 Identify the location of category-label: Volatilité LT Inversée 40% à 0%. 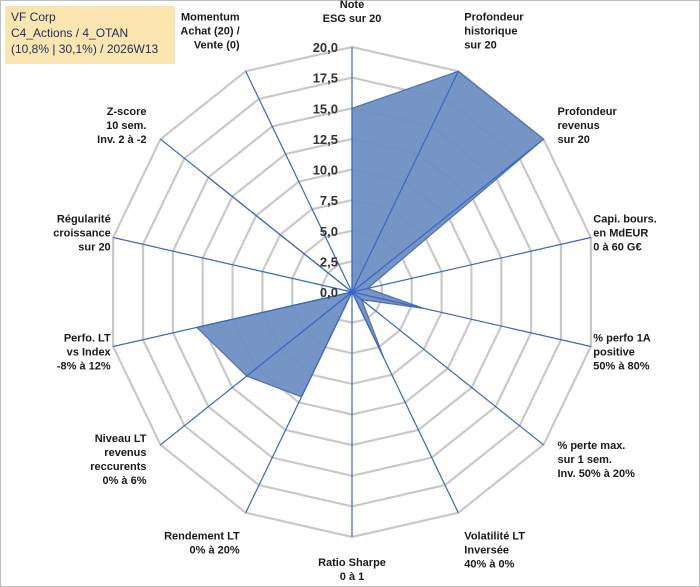
(494, 551).